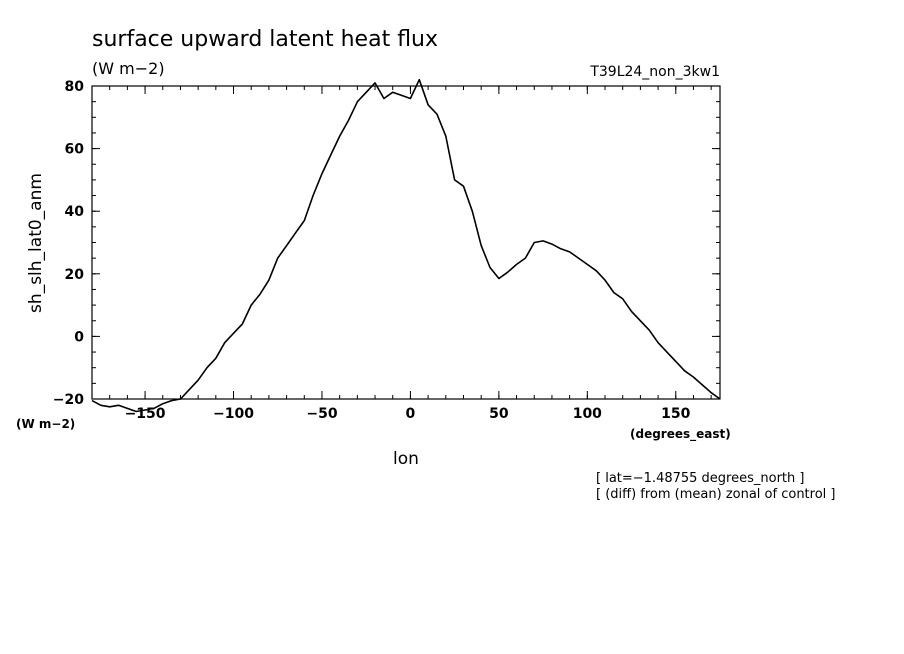 The height and width of the screenshot is (654, 904). I want to click on x-axis-units: (degrees_east), so click(680, 434).